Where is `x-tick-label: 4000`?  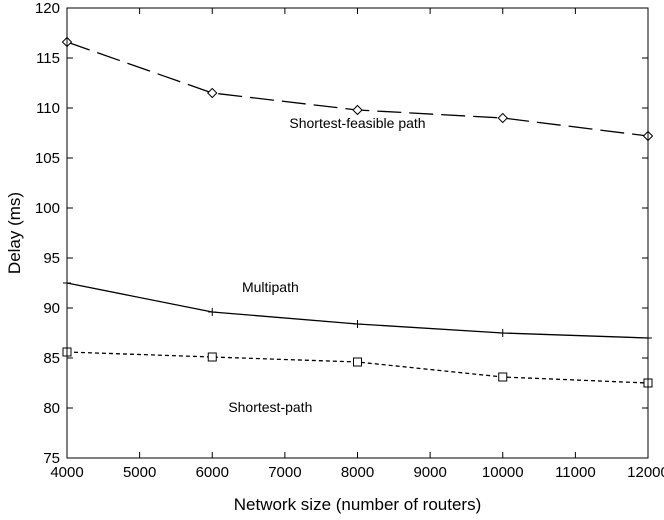
x-tick-label: 4000 is located at coordinates (66, 472).